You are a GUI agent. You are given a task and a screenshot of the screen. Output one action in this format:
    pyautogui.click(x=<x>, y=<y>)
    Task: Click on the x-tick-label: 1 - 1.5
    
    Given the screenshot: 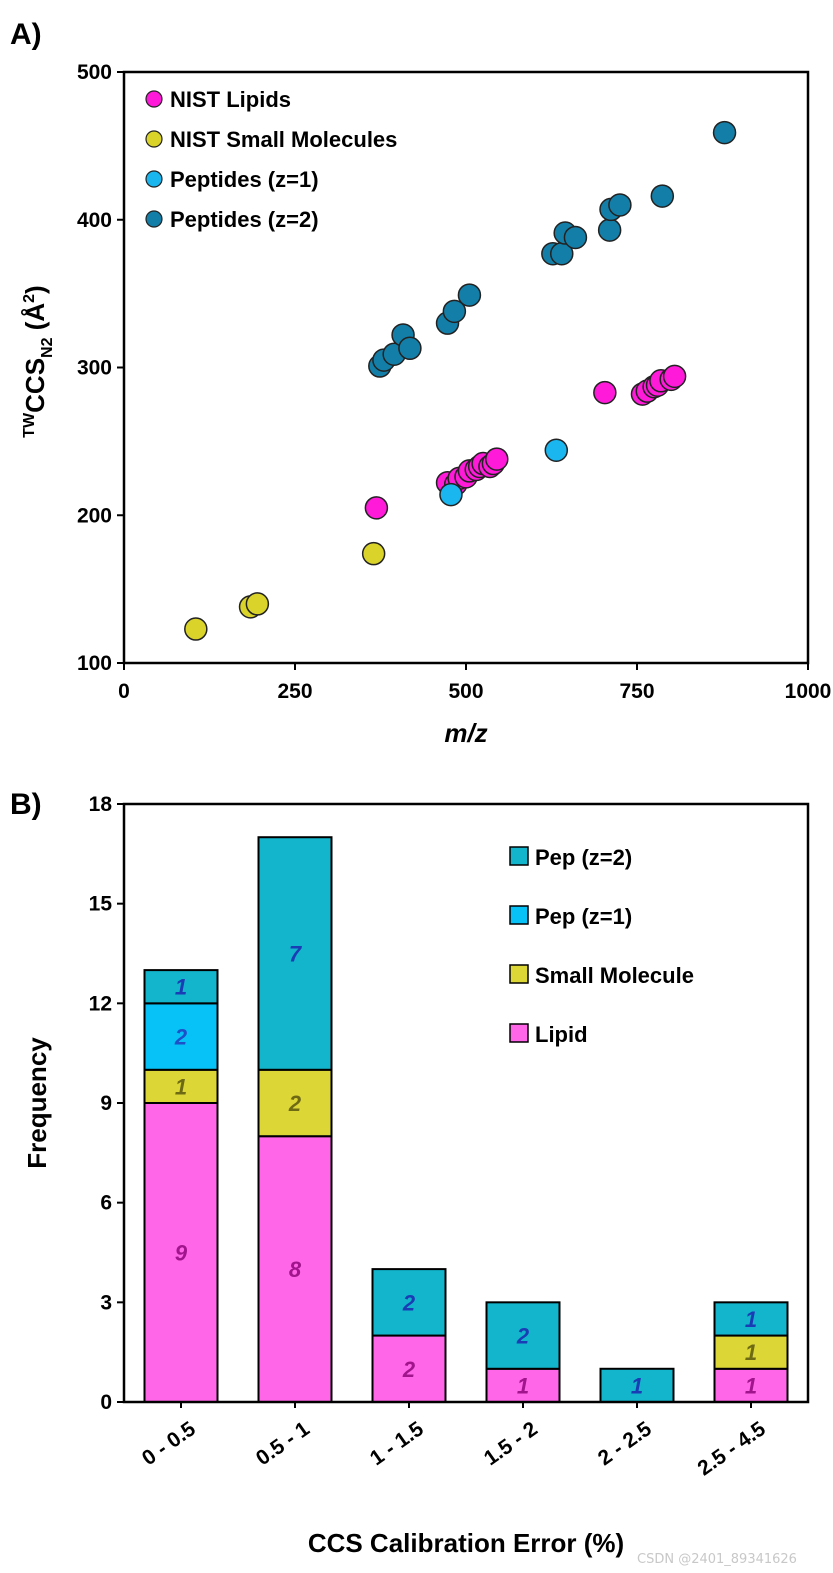 What is the action you would take?
    pyautogui.click(x=397, y=1443)
    